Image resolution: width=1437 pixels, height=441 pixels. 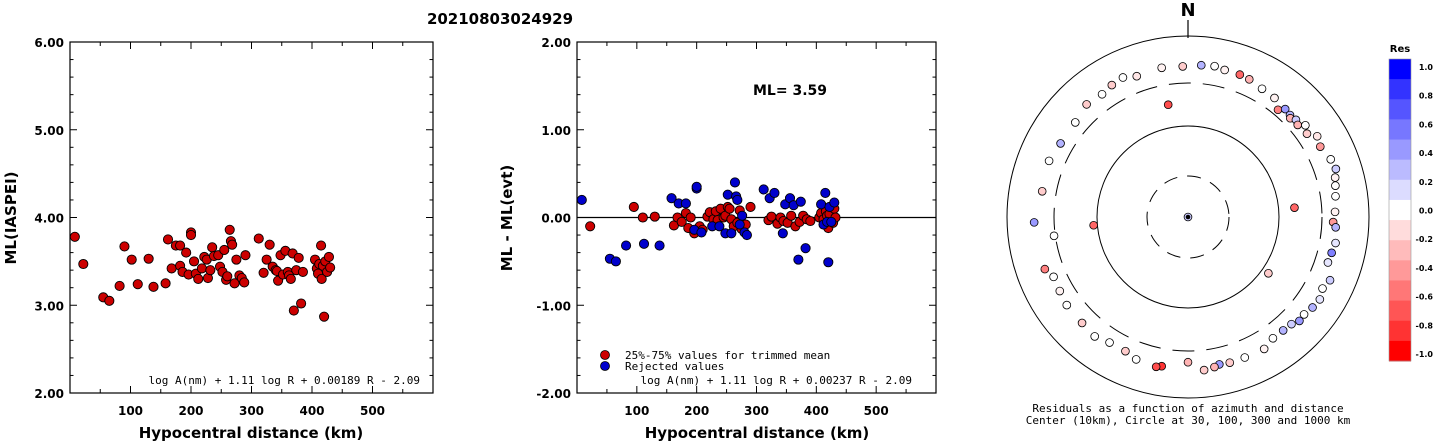 I want to click on colorbar: 1.0 0.8 0.6 0.4 0.2 0.0 -0.2 -0.4 -0.6 -0.8 -1.0, so click(x=1411, y=210).